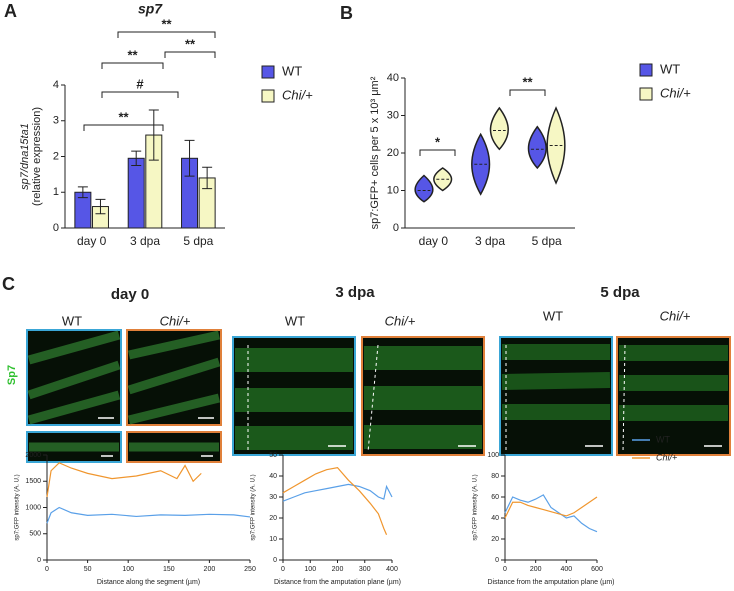 The width and height of the screenshot is (734, 591). What do you see at coordinates (493, 455) in the screenshot?
I see `y-tick-label: 100` at bounding box center [493, 455].